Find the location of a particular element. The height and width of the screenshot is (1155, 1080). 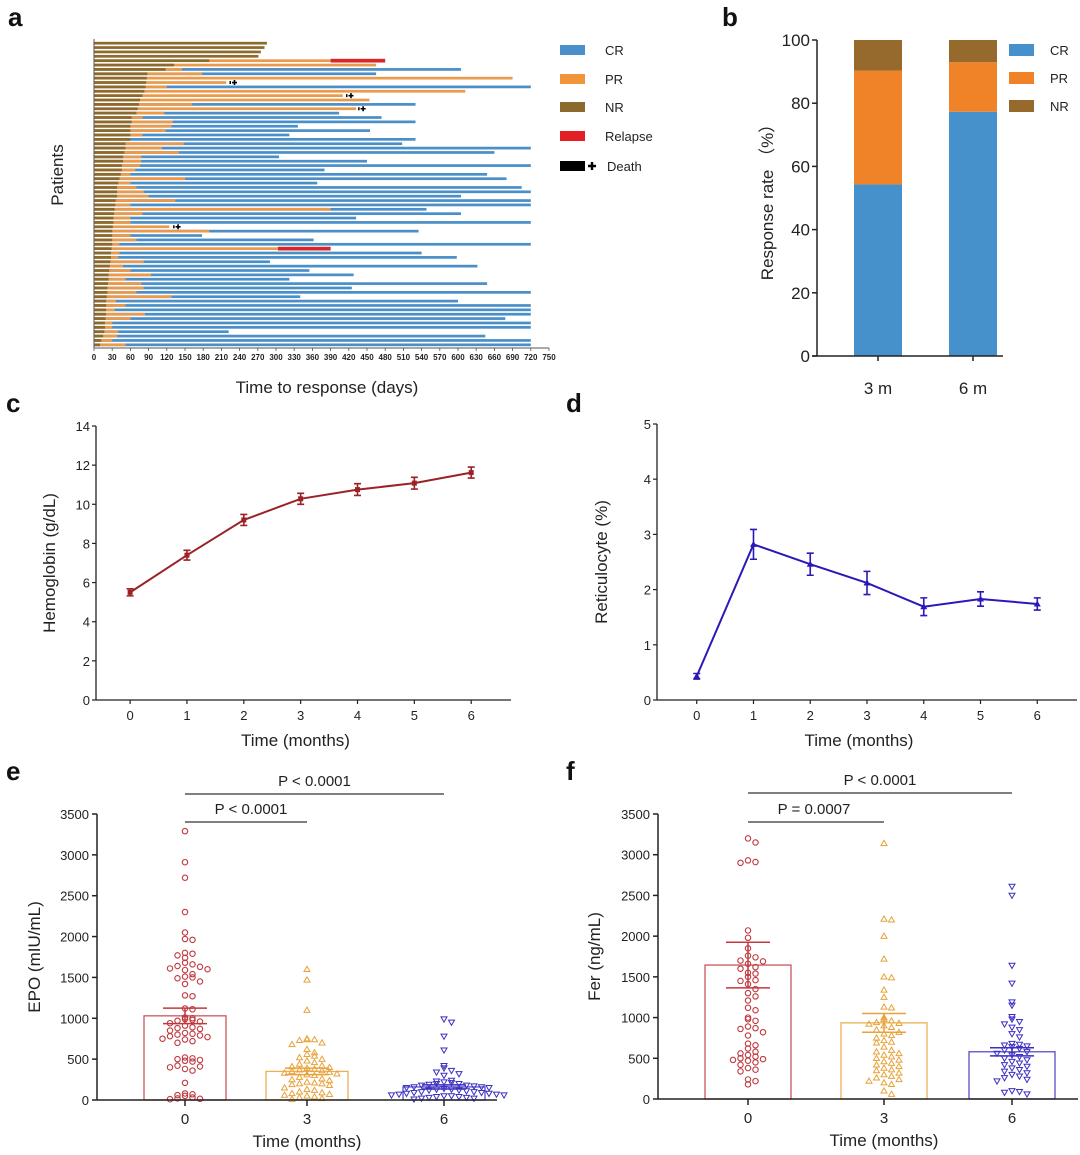

legend-swatch is located at coordinates (572, 79).